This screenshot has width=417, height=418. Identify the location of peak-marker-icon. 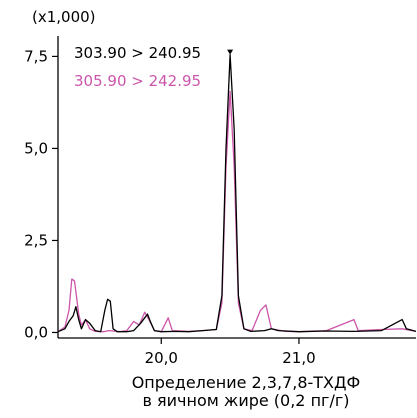
(230, 52).